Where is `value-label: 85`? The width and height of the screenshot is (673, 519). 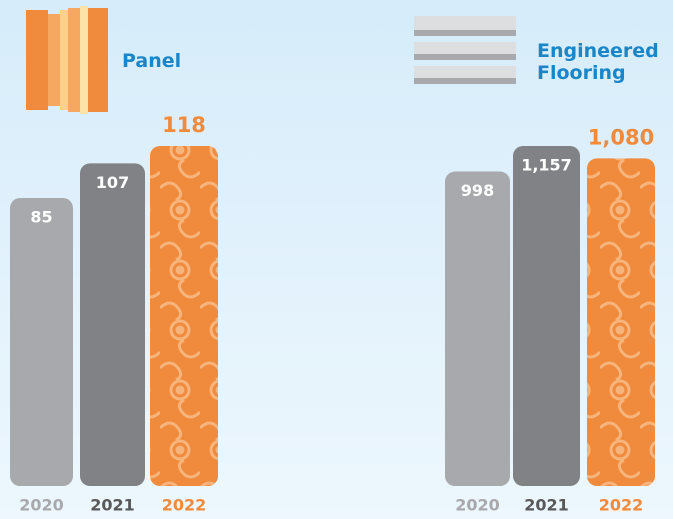
value-label: 85 is located at coordinates (41, 217).